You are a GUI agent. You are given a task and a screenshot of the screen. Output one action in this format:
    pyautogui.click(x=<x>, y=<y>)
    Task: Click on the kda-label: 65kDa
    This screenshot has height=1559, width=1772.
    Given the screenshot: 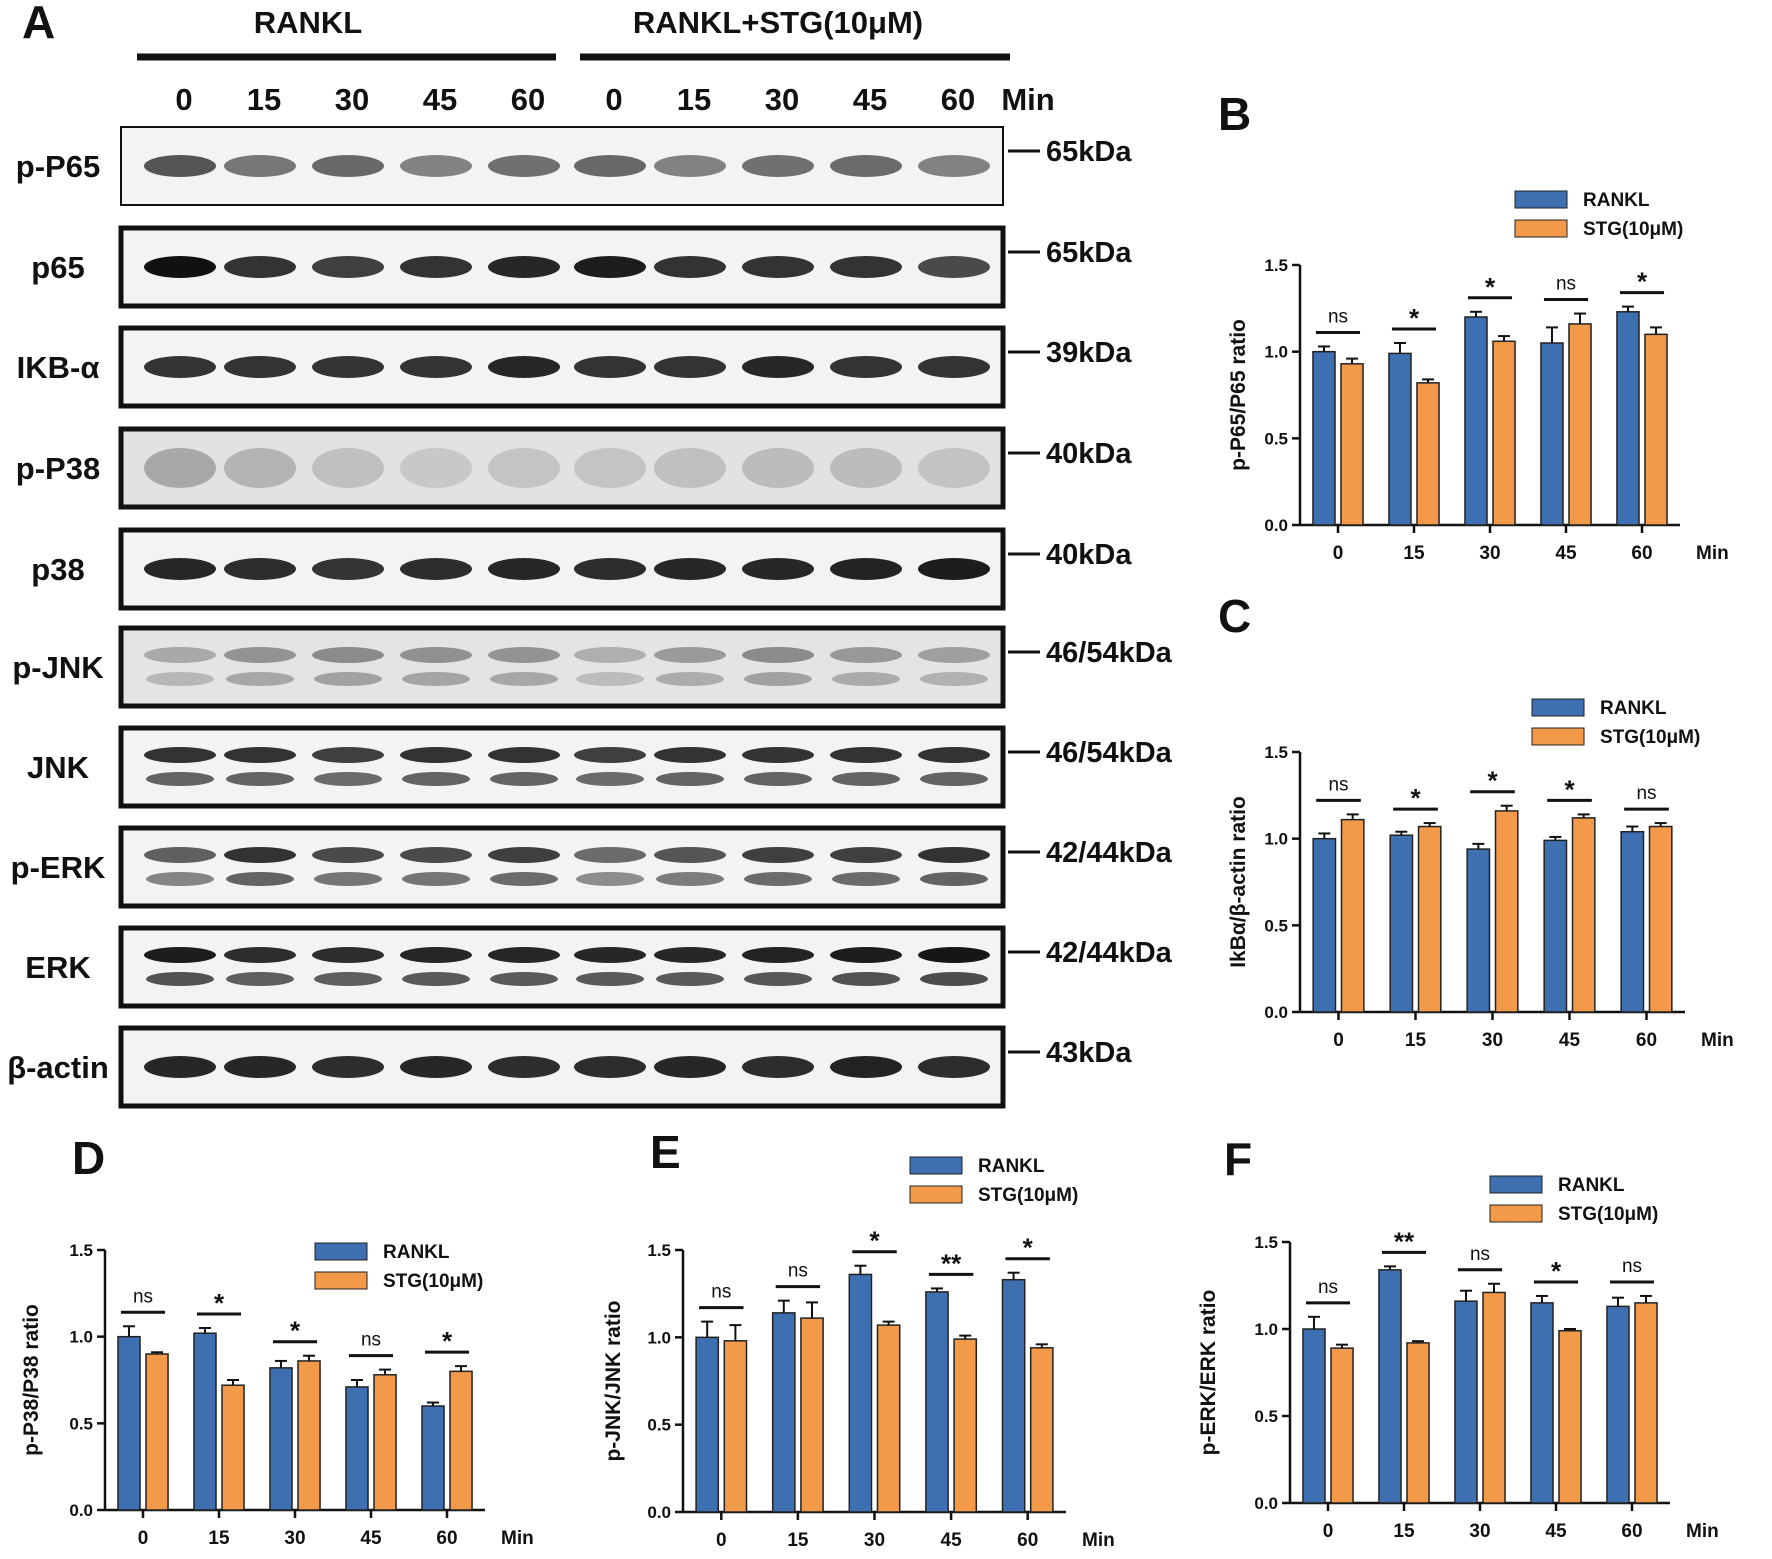 What is the action you would take?
    pyautogui.click(x=1089, y=152)
    